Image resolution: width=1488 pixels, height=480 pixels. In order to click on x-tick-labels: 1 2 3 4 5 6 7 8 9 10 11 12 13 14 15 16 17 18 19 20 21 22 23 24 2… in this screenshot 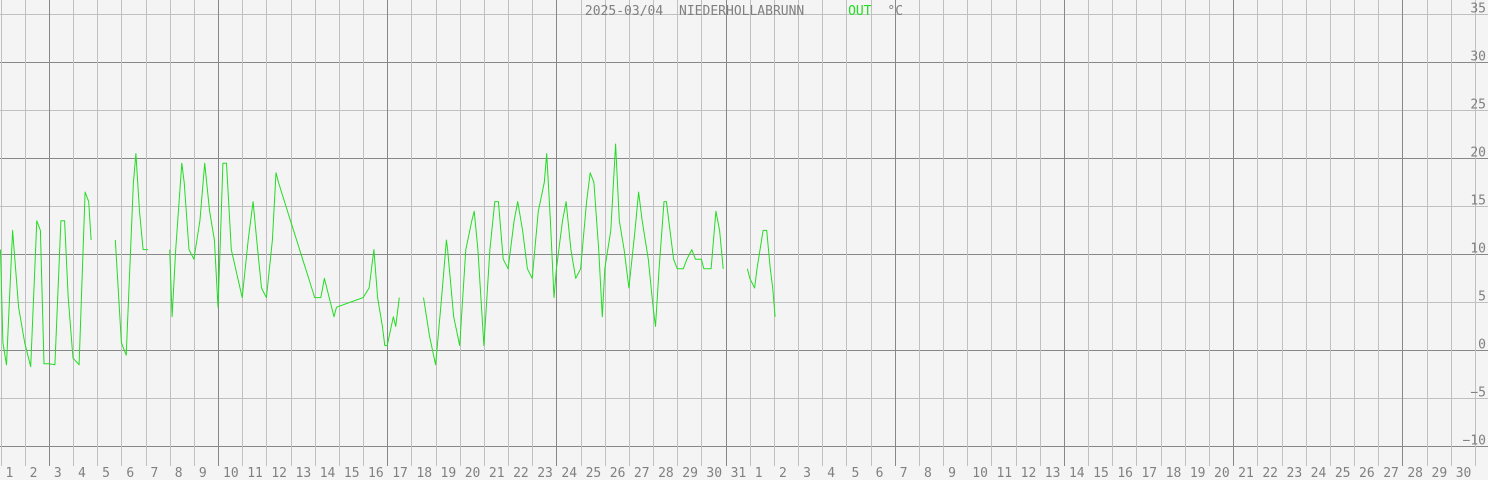, I will do `click(739, 473)`.